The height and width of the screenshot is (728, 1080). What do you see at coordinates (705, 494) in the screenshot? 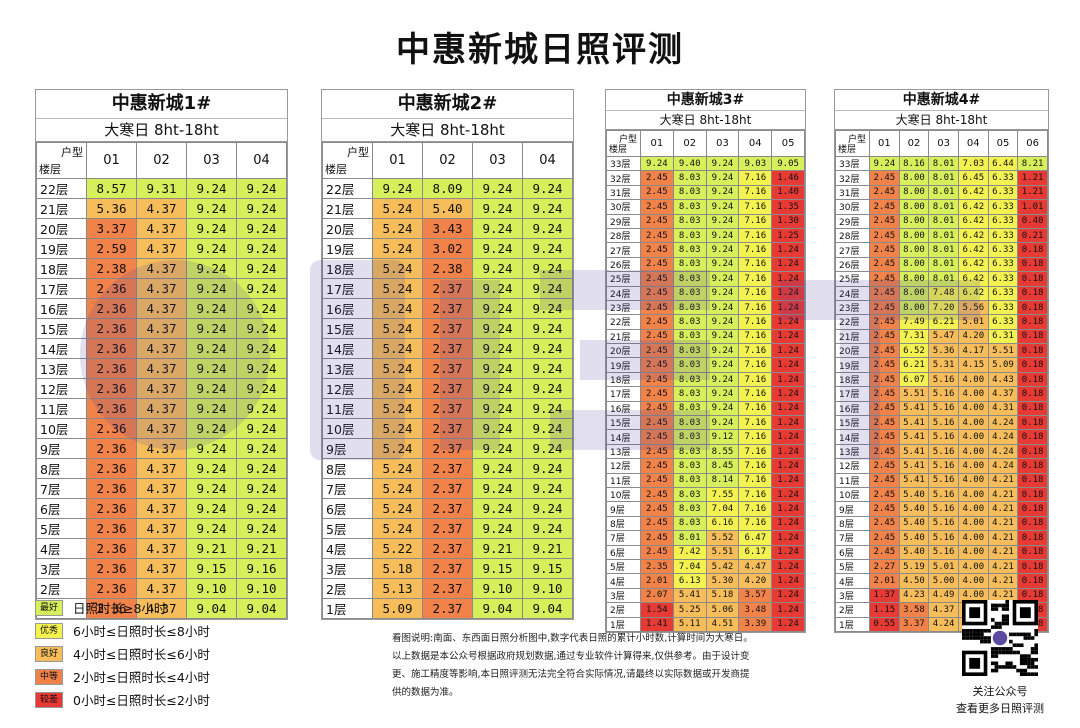
I see `table-row: 10层 2.45 8.03 7.55 7.16 1.24` at bounding box center [705, 494].